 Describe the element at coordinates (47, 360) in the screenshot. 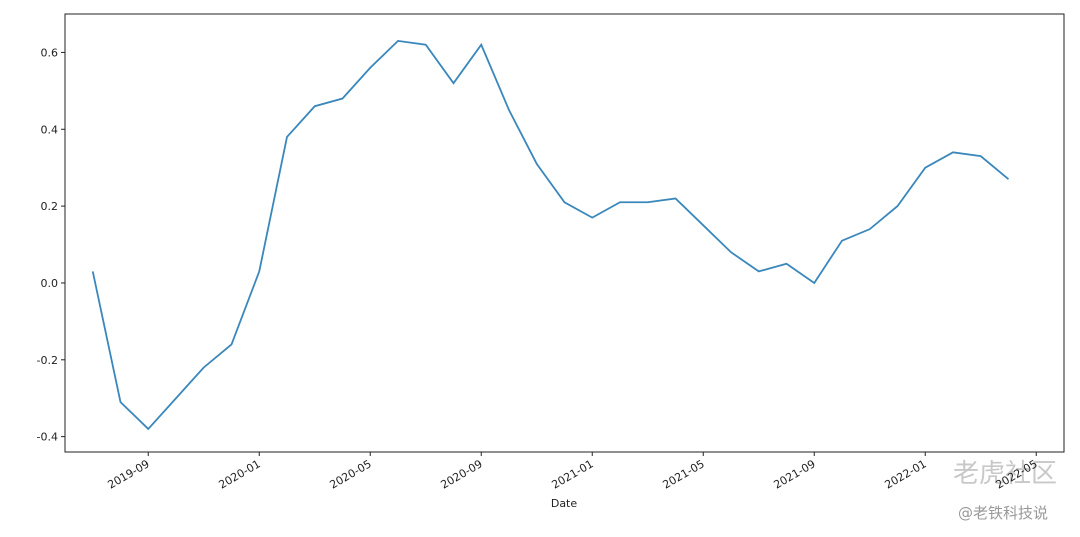

I see `y-tick-label: -0.2` at that location.